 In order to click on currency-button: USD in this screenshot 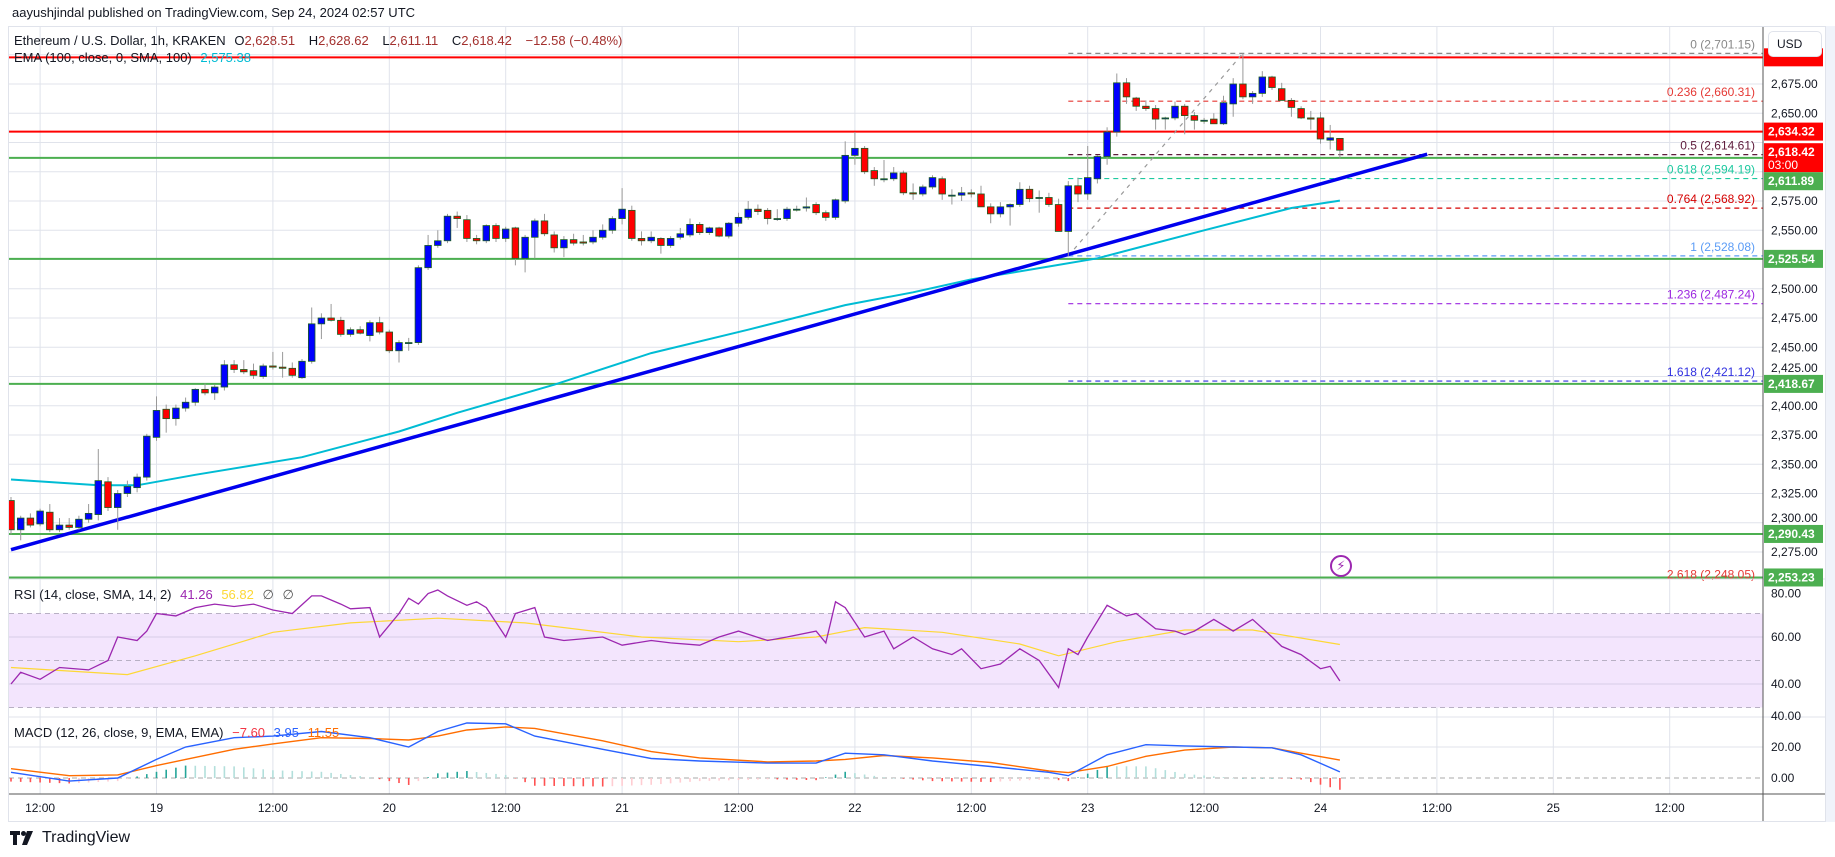, I will do `click(1795, 44)`.